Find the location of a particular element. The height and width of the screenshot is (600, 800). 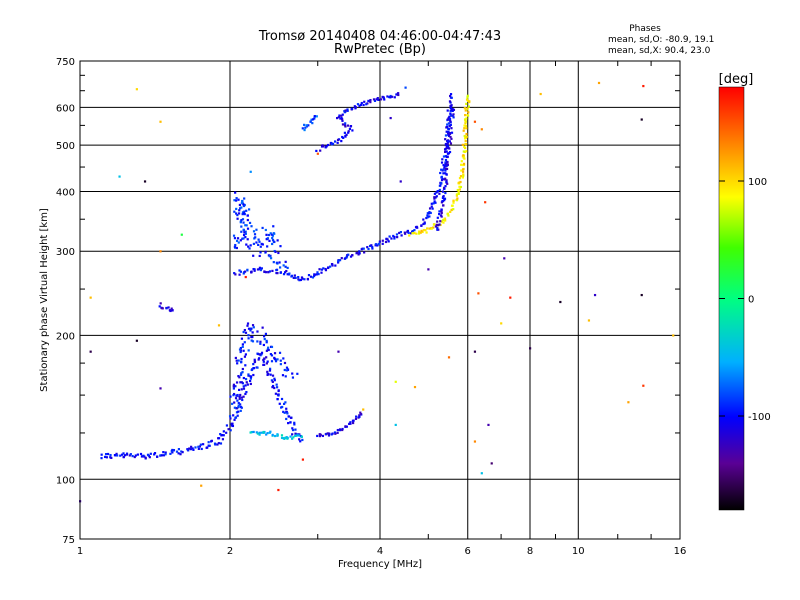

legend-line-o: mean, sd,O: -80.9, 19.1 is located at coordinates (661, 40).